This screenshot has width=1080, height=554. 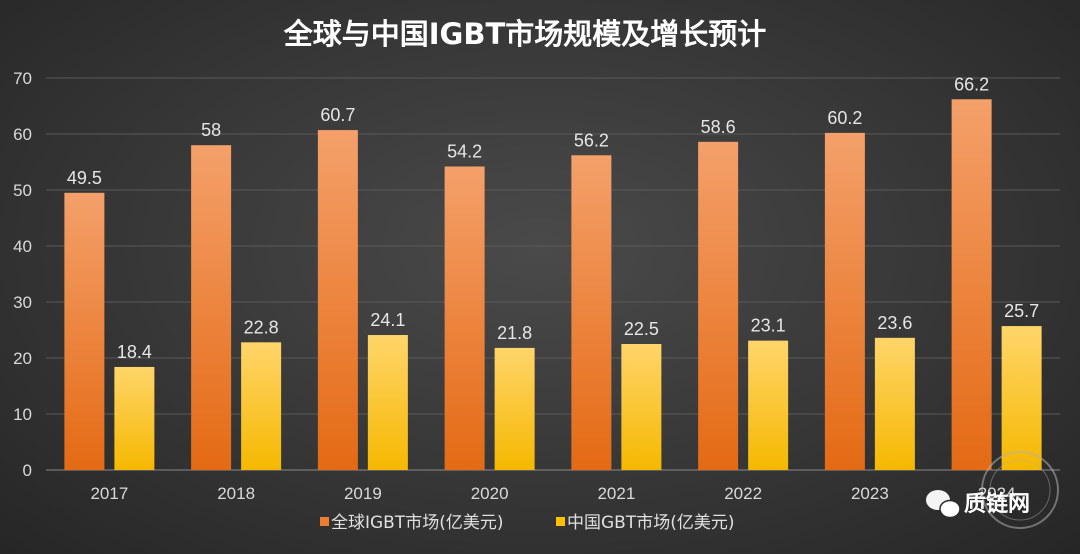 I want to click on data-label: 60.7, so click(x=337, y=115).